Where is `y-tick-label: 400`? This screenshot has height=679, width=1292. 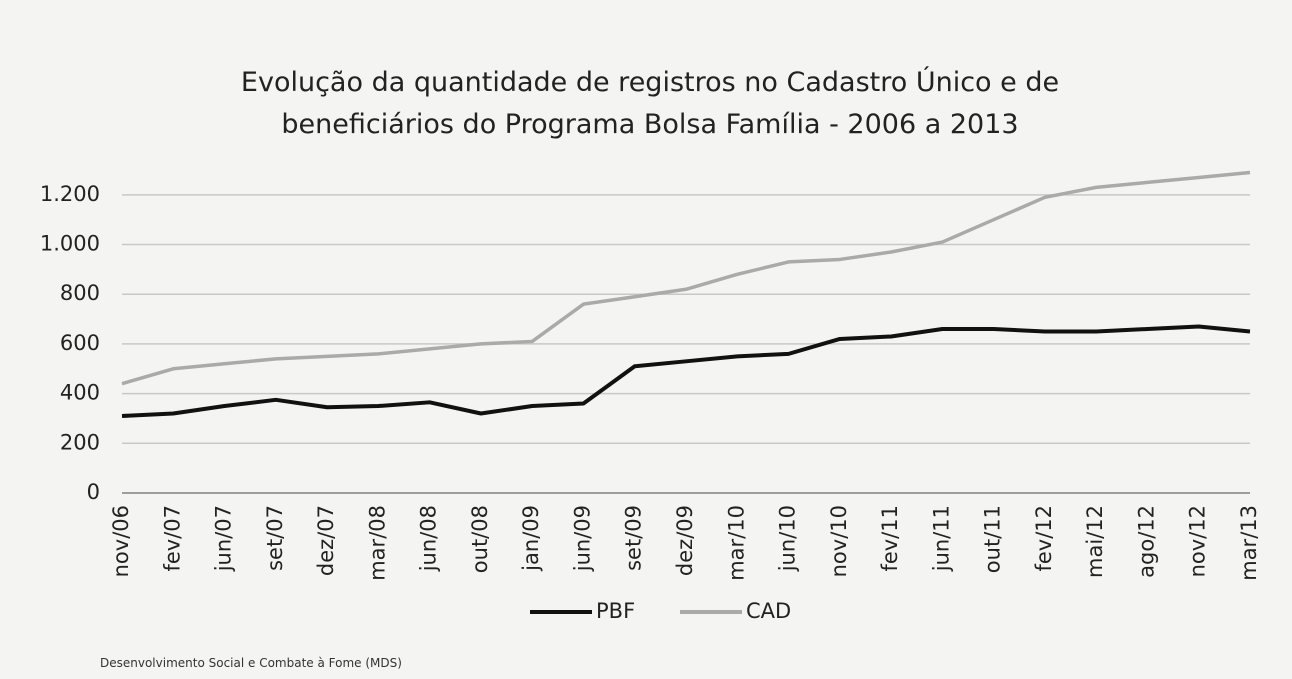 y-tick-label: 400 is located at coordinates (80, 393).